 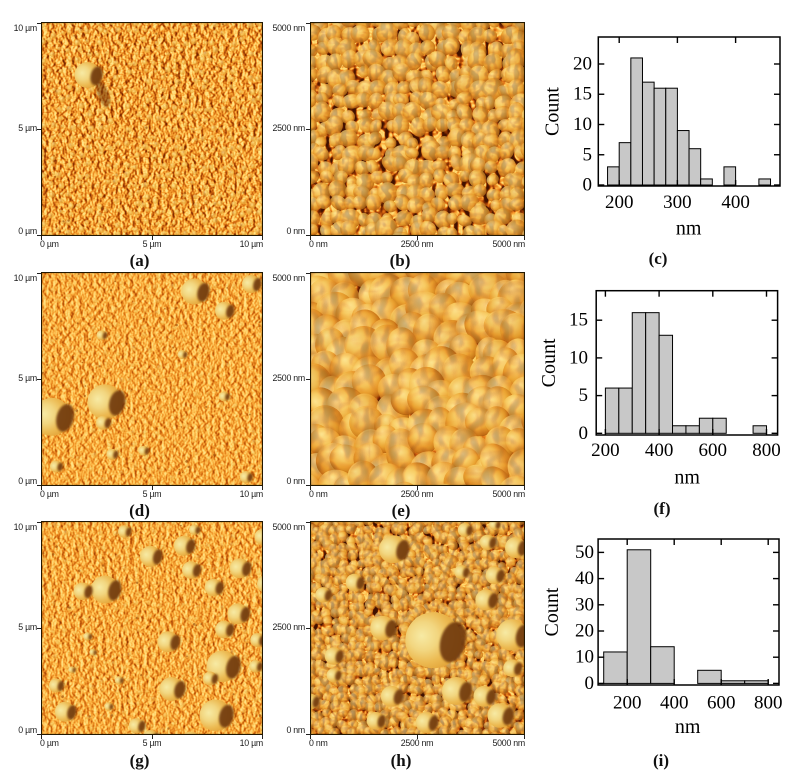 I want to click on svg-text: 30, so click(x=584, y=604).